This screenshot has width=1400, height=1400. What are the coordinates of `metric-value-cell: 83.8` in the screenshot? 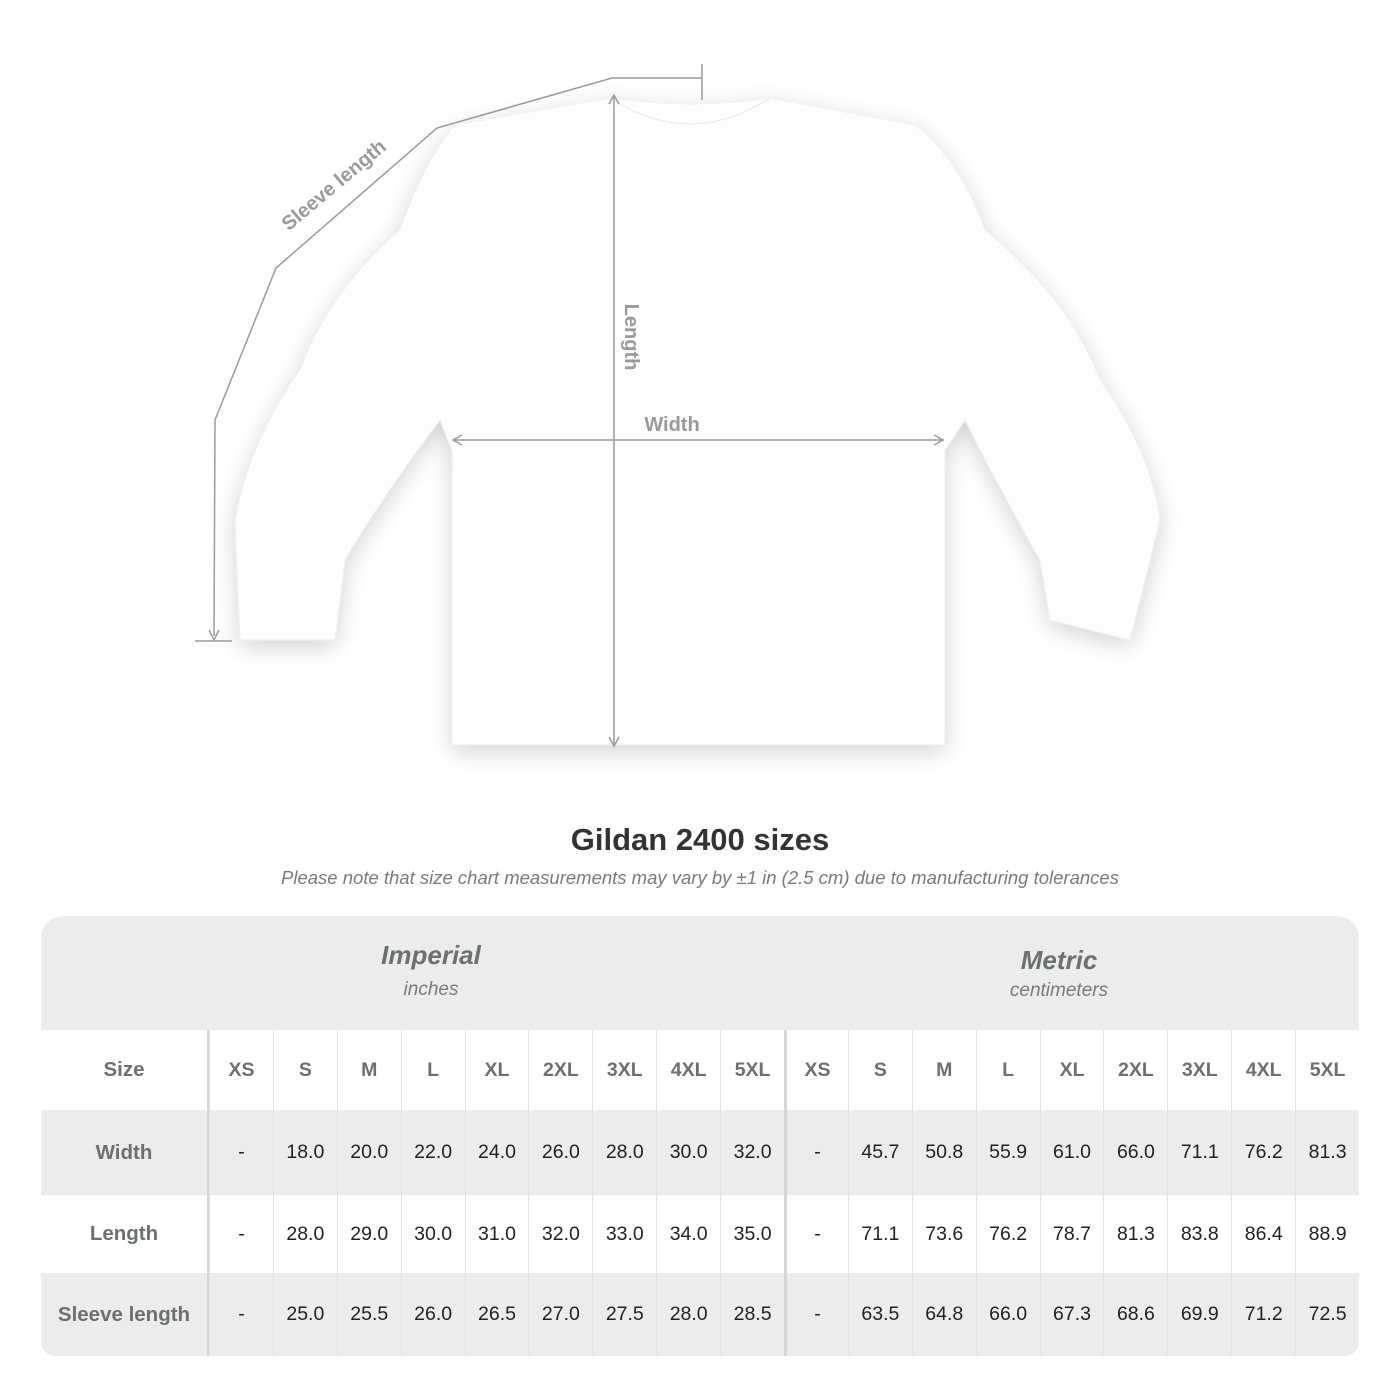 It's located at (1199, 1234).